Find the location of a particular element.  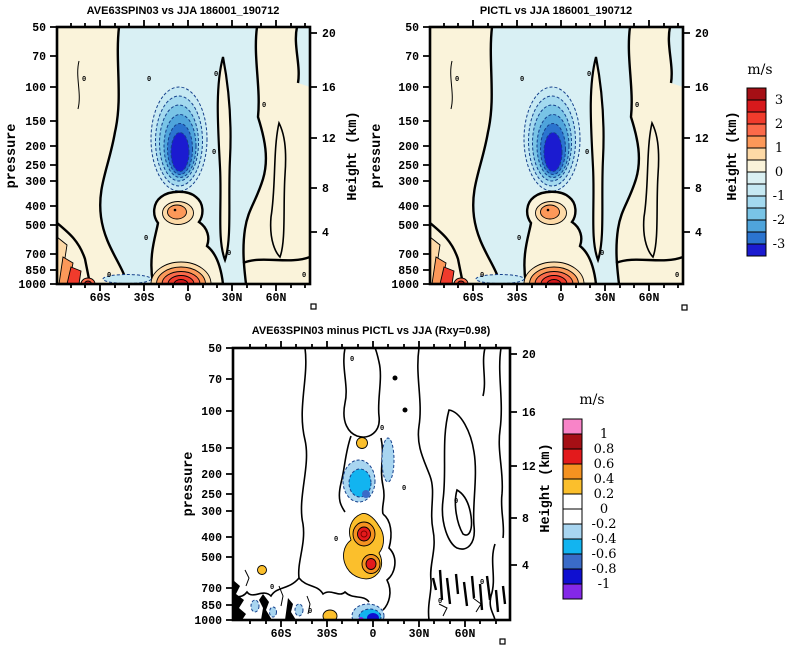

noisy-surface-region-right is located at coordinates (470, 593).